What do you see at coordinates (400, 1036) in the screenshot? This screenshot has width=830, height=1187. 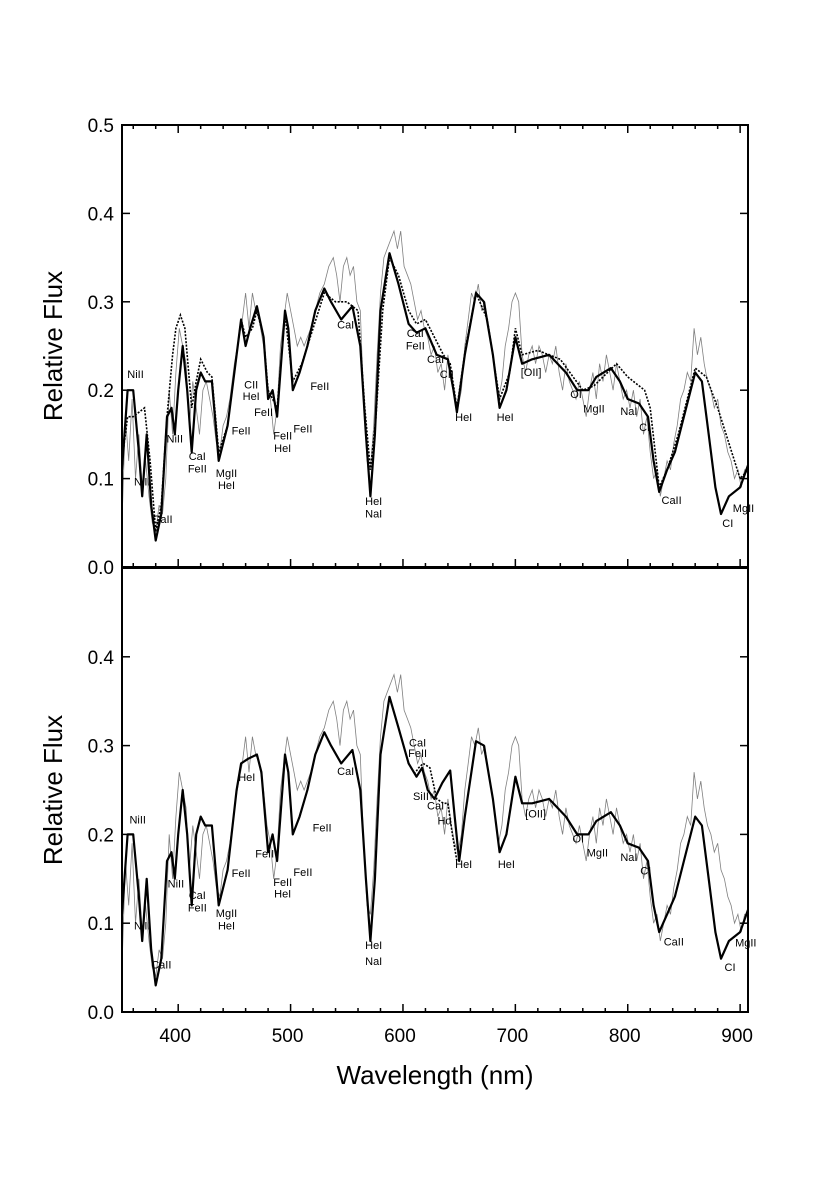 I see `x-tick-label: 600` at bounding box center [400, 1036].